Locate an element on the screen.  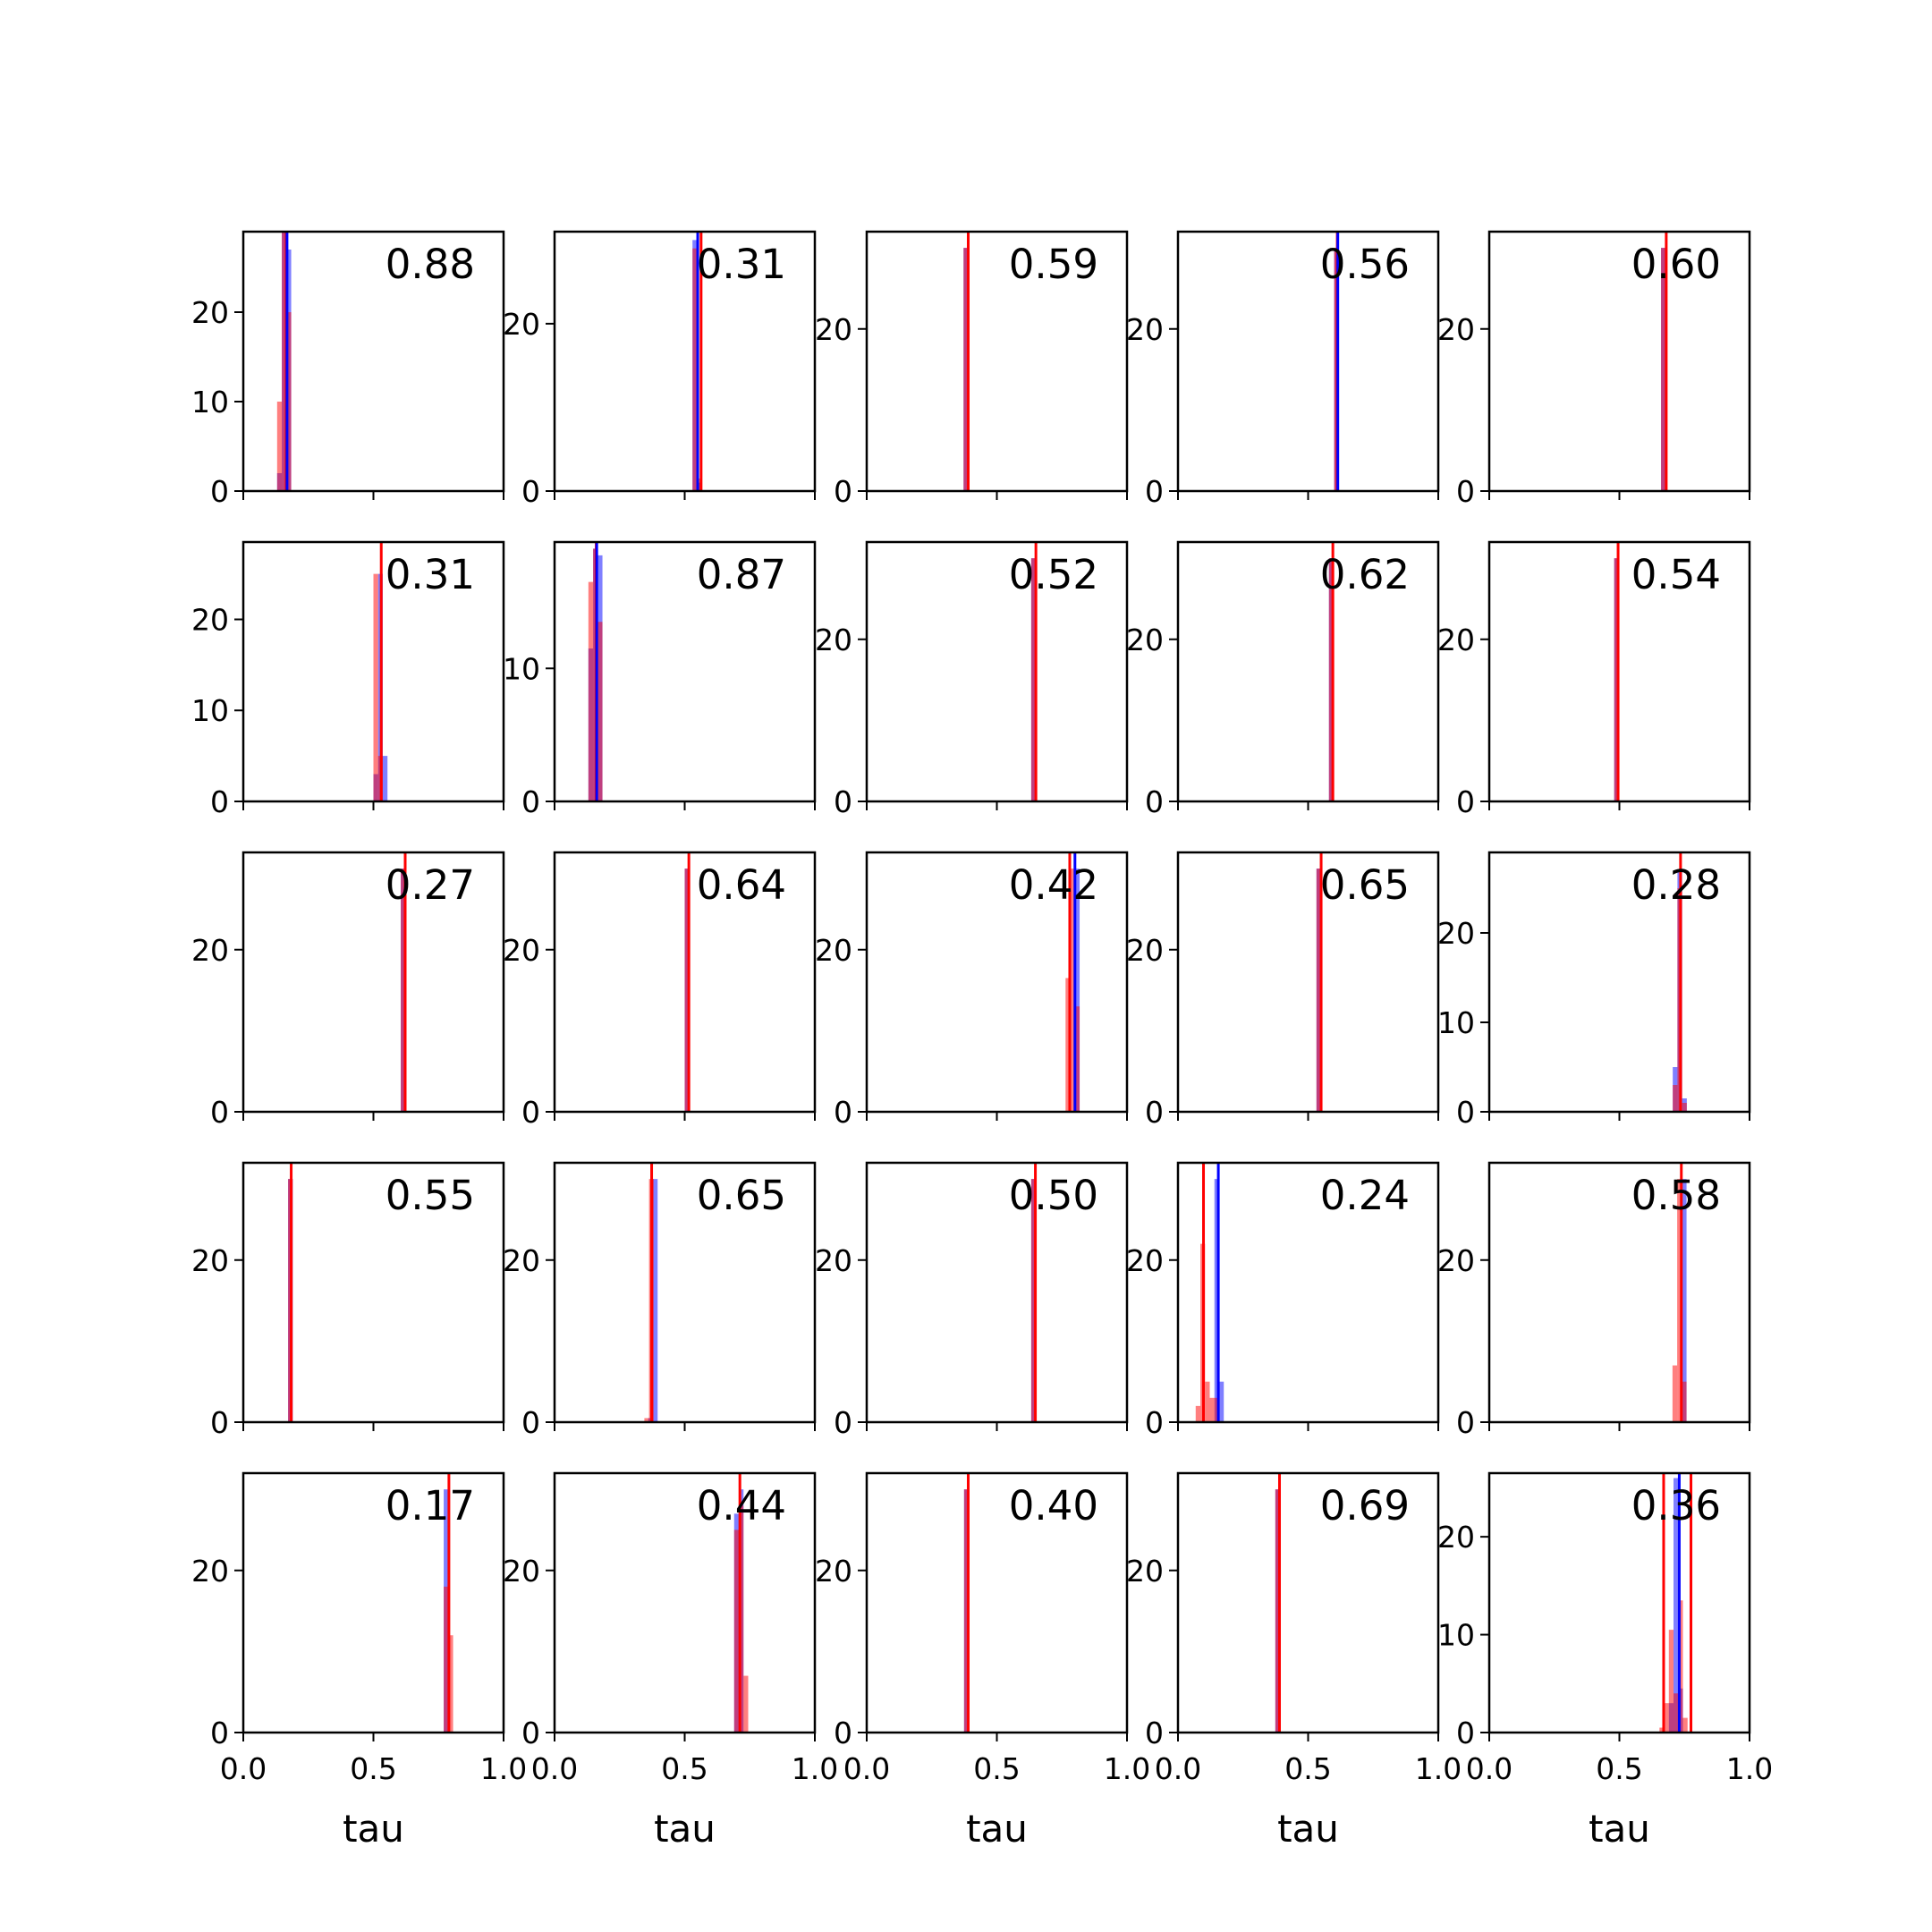
panel-value-label: 0.31 is located at coordinates (741, 264).